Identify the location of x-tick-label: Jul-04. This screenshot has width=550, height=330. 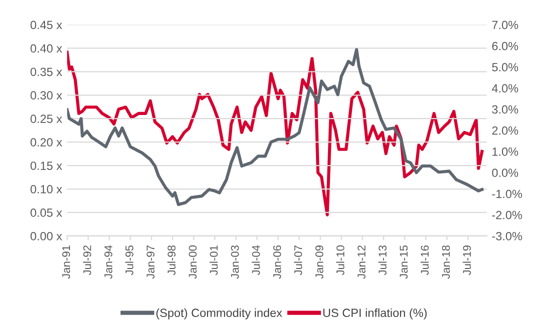
(256, 260).